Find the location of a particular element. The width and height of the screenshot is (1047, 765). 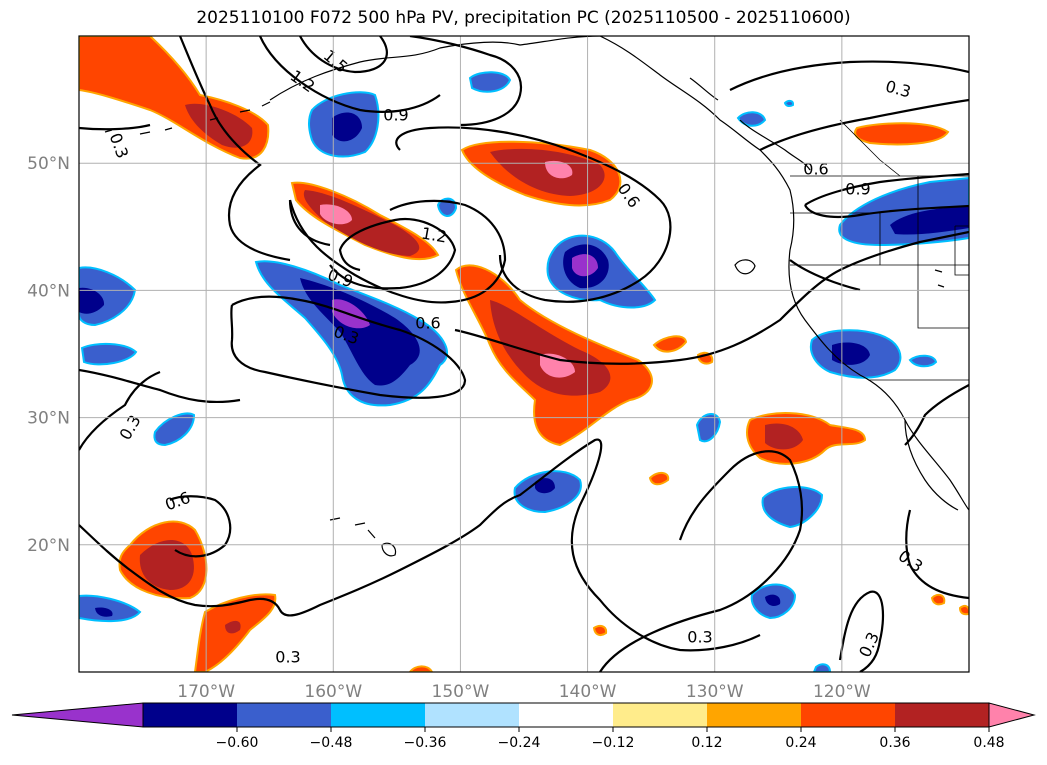

colorbar-extend-low is located at coordinates (77, 715).